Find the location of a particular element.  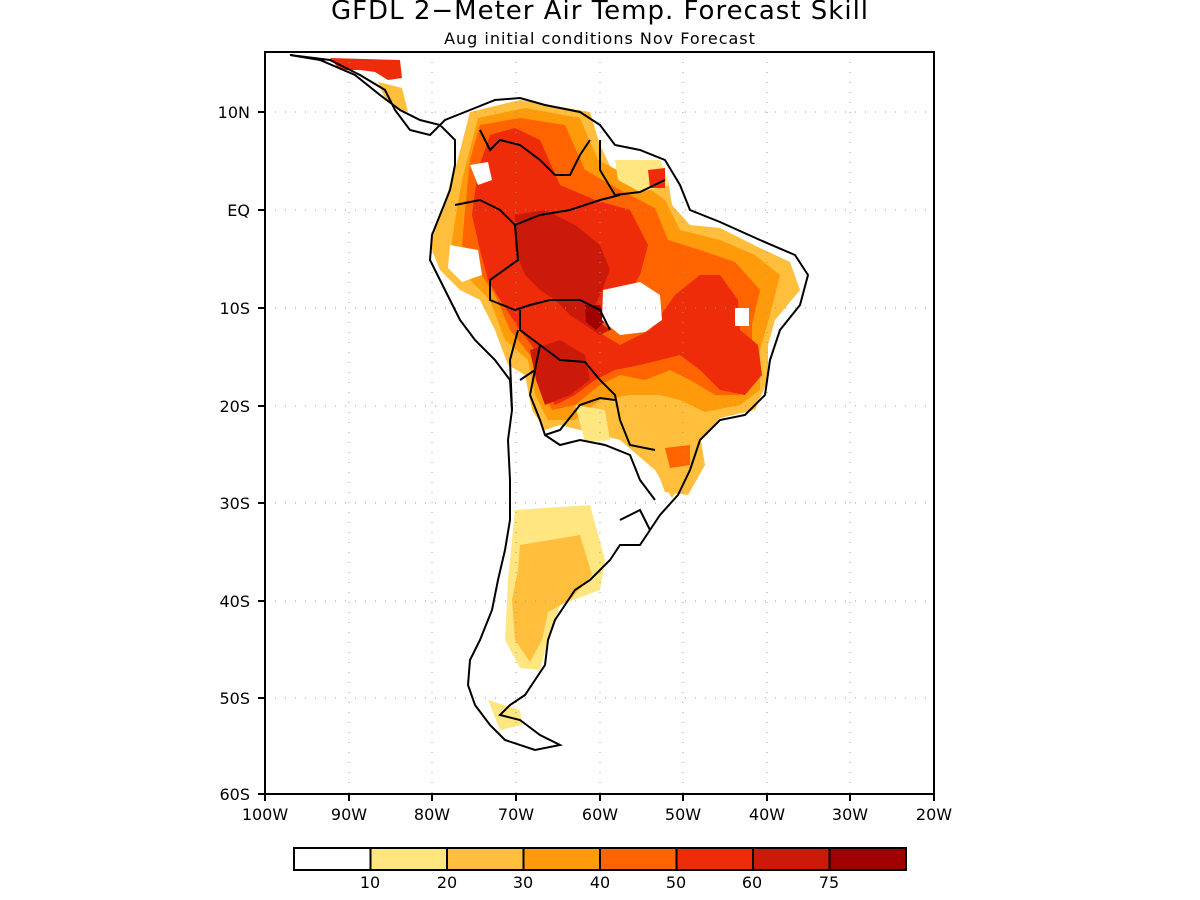

lon-tick-label: 100W is located at coordinates (265, 814).